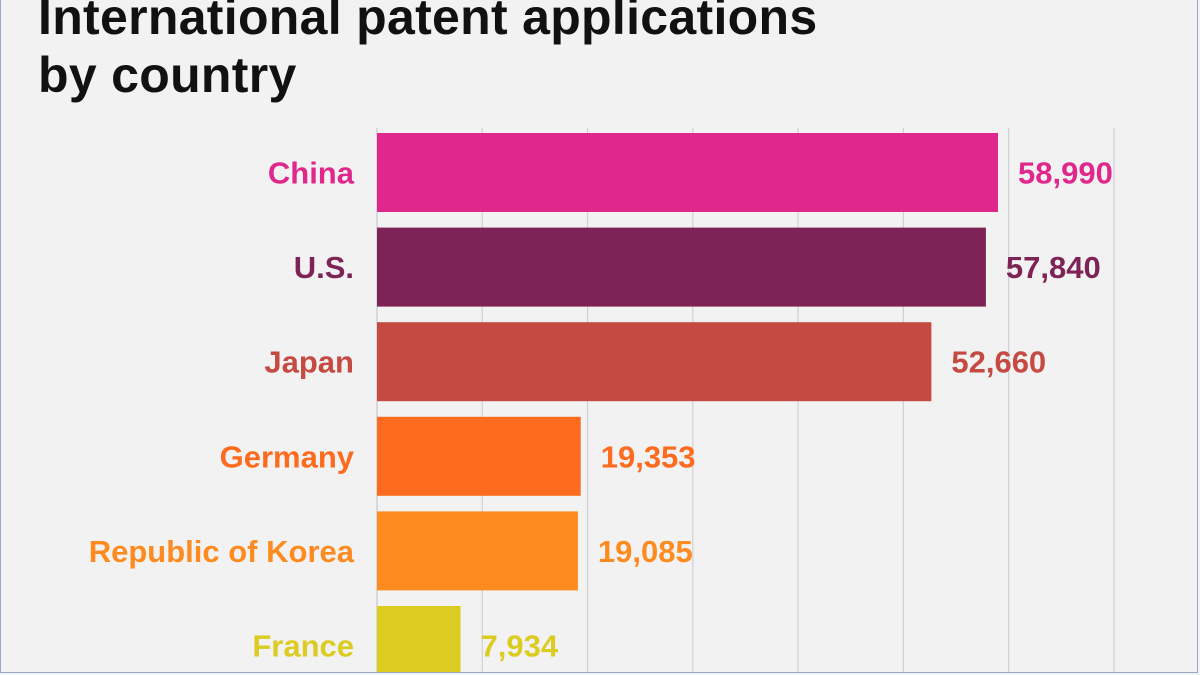  What do you see at coordinates (645, 551) in the screenshot?
I see `value-label: 19,085` at bounding box center [645, 551].